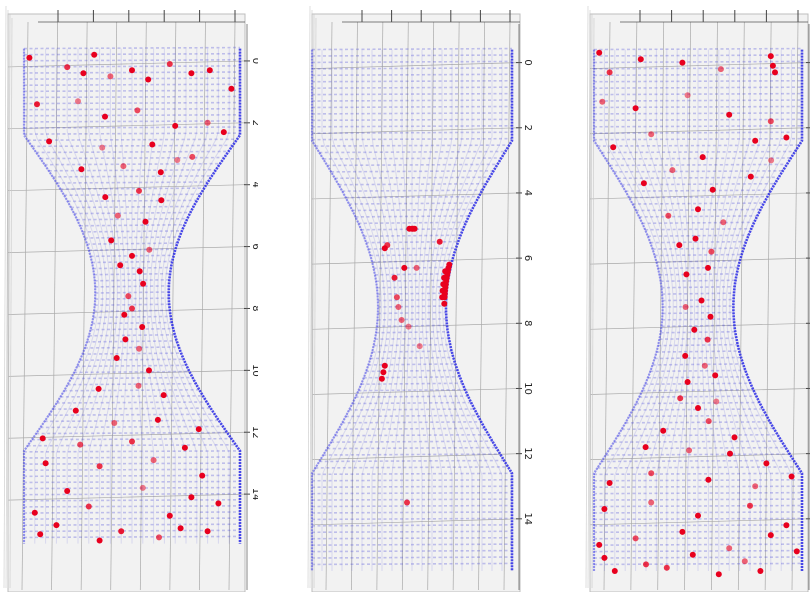 The width and height of the screenshot is (810, 592). I want to click on axis-tick-label: 14, so click(254, 494).